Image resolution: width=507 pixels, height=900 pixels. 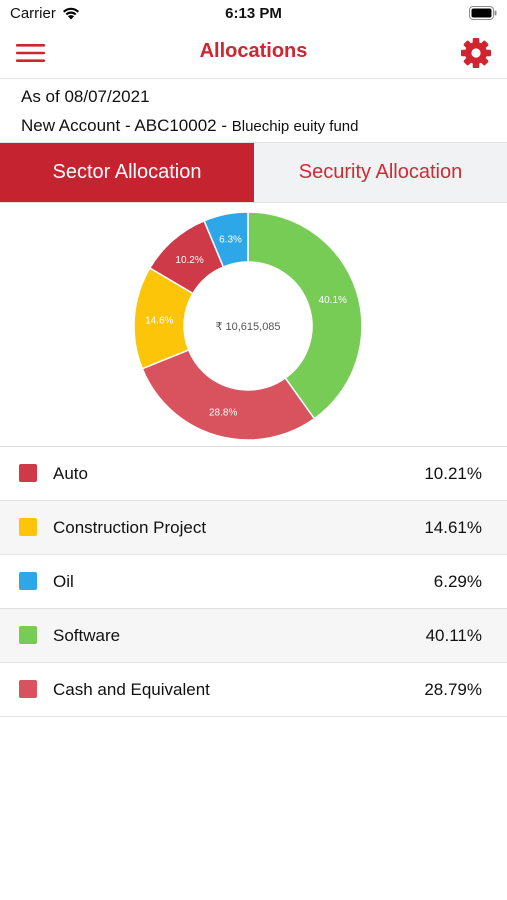 I want to click on donut-slice-label: 28.8%, so click(x=223, y=412).